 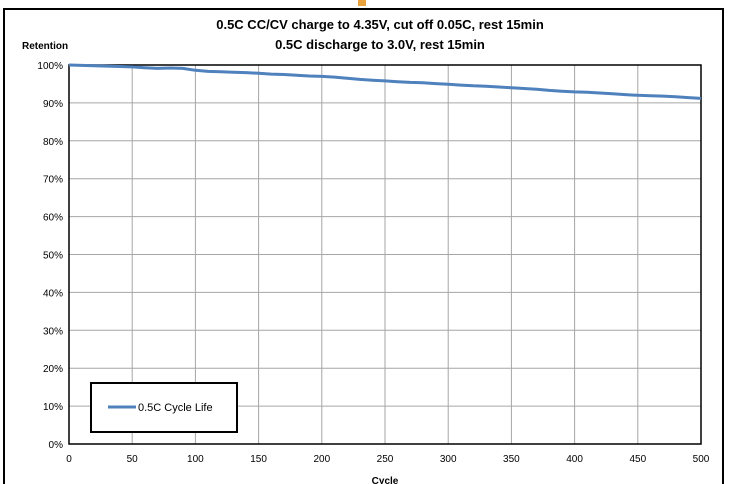 What do you see at coordinates (321, 459) in the screenshot?
I see `x-tick-label: 200` at bounding box center [321, 459].